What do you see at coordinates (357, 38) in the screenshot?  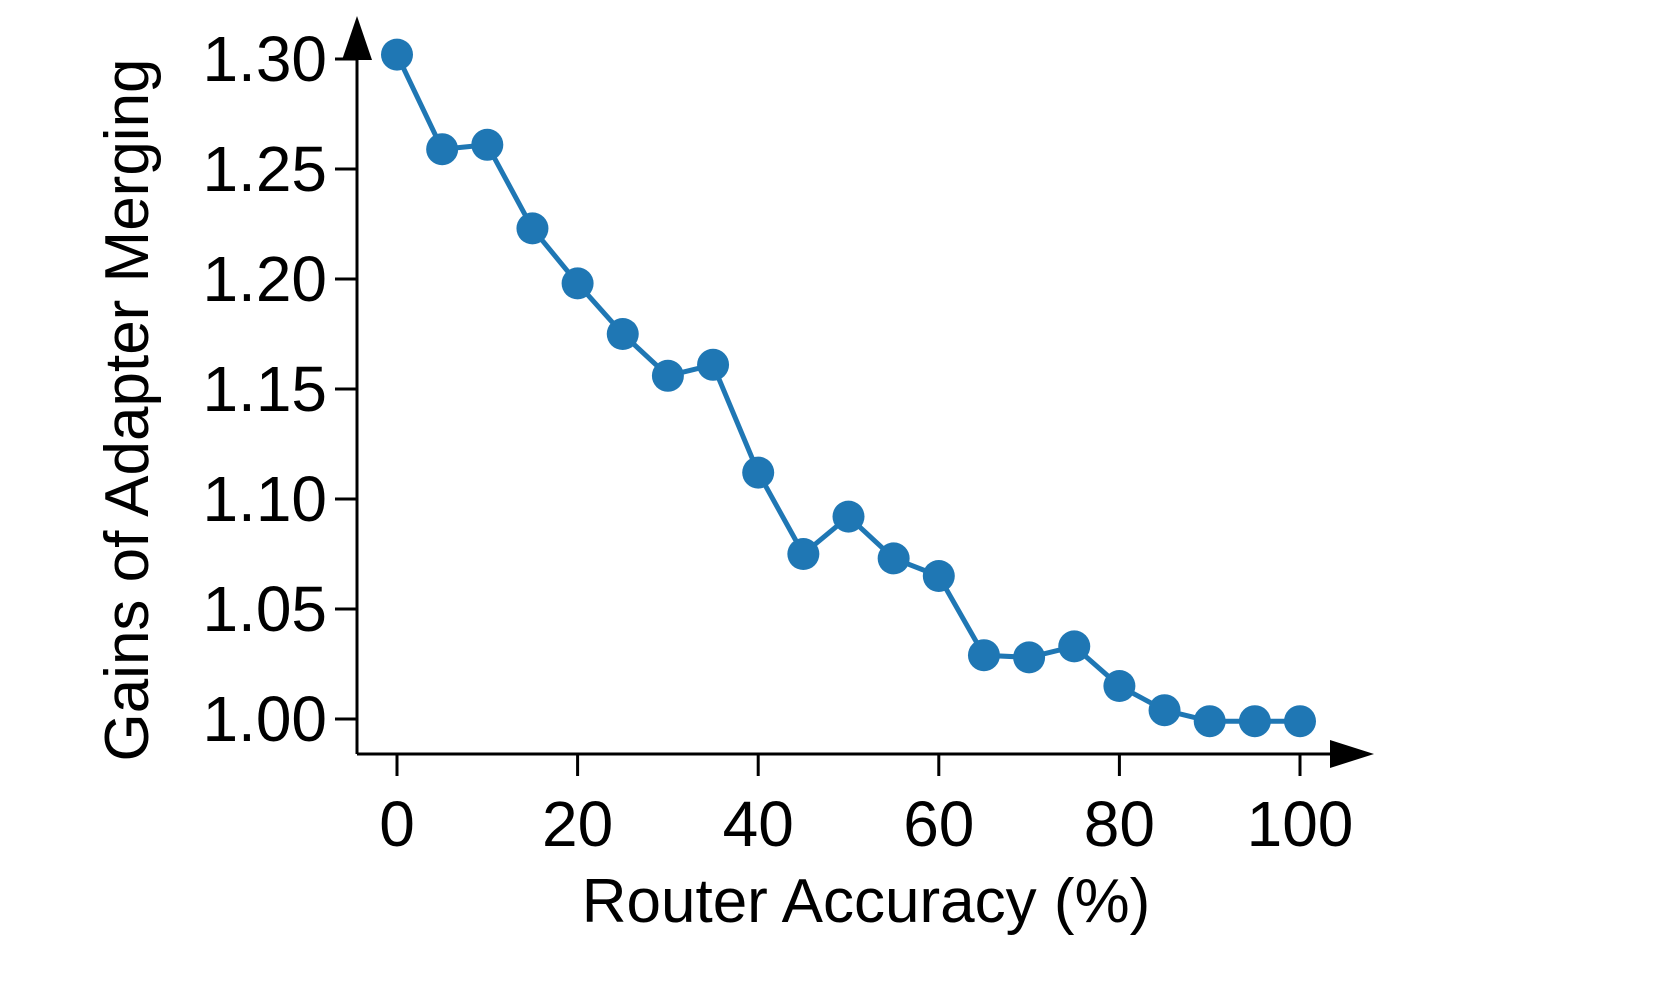 I see `y-axis-arrow-icon` at bounding box center [357, 38].